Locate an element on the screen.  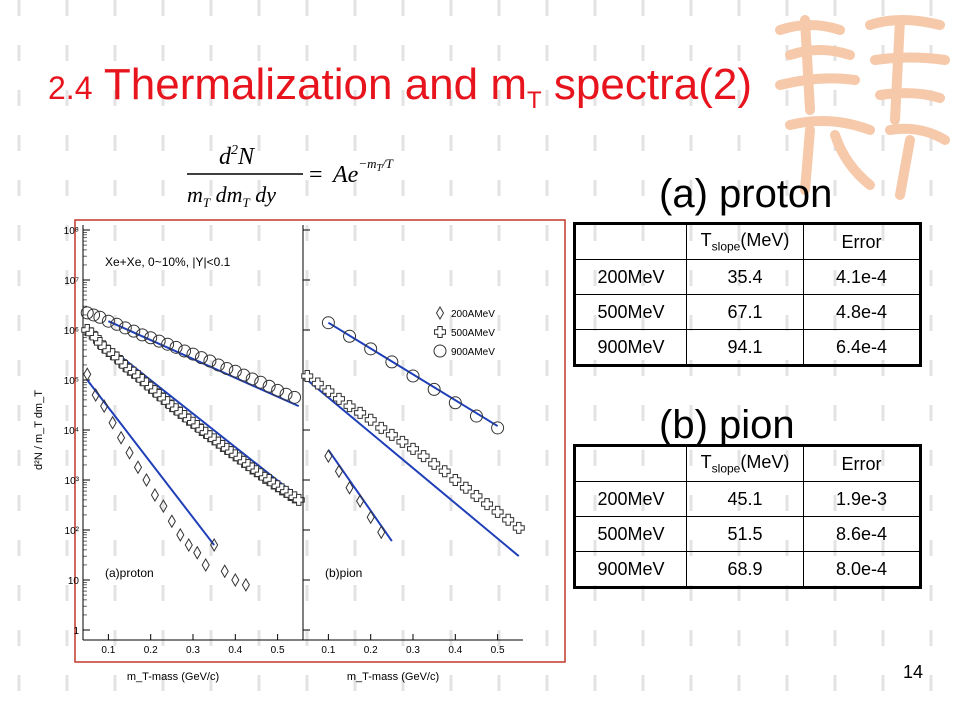
x-tick-label: 0.2 is located at coordinates (371, 650).